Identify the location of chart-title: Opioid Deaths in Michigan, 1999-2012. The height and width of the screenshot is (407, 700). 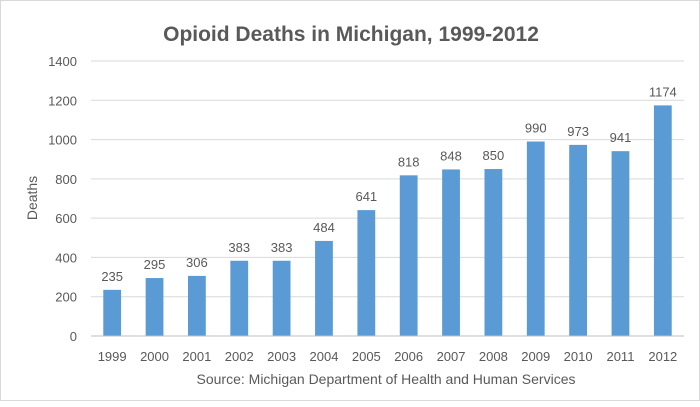
(351, 34).